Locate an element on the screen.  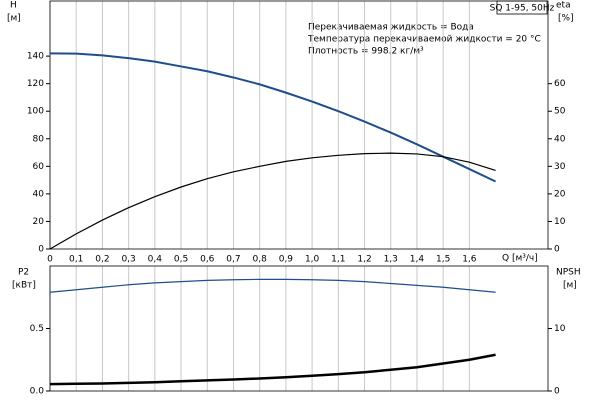
x-tick-label: 0,6 is located at coordinates (207, 260).